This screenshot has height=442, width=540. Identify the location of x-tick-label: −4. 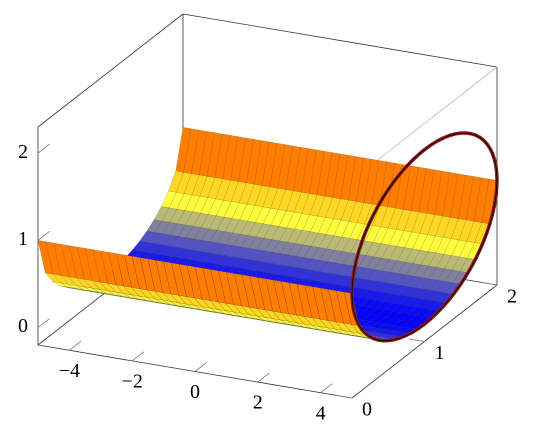
(69, 371).